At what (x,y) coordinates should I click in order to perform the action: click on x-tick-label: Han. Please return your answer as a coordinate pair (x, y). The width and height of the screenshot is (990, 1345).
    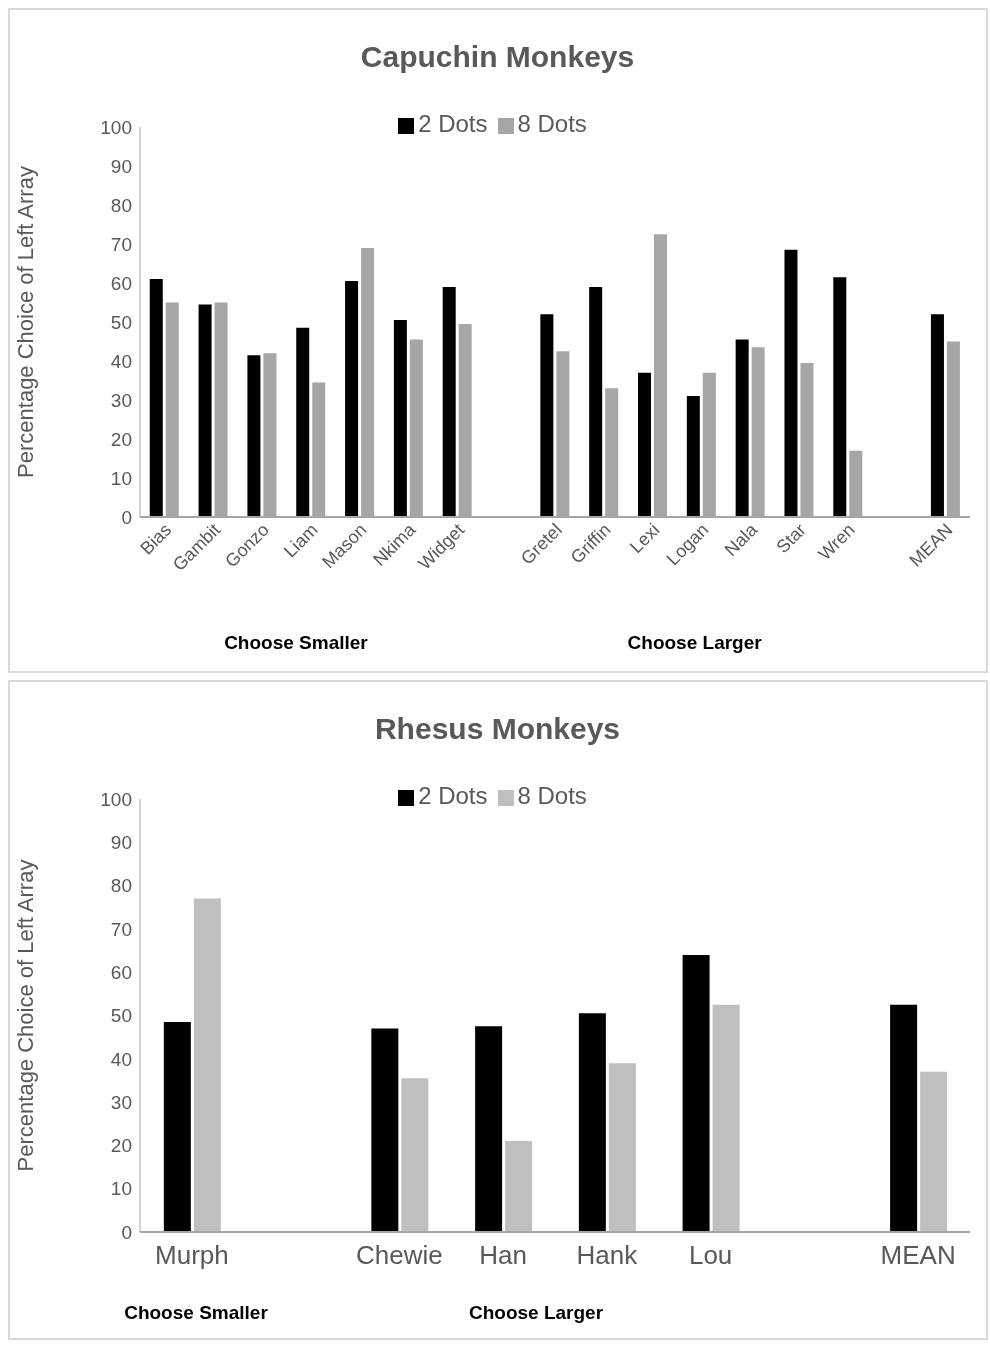
    Looking at the image, I should click on (503, 1255).